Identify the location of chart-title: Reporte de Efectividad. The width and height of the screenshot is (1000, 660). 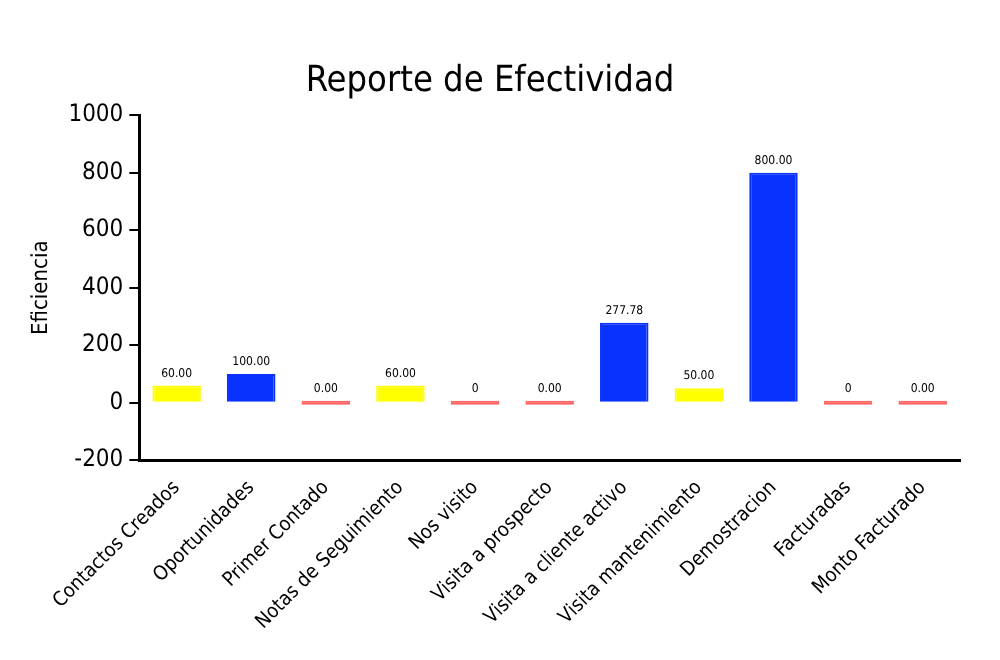
(490, 79).